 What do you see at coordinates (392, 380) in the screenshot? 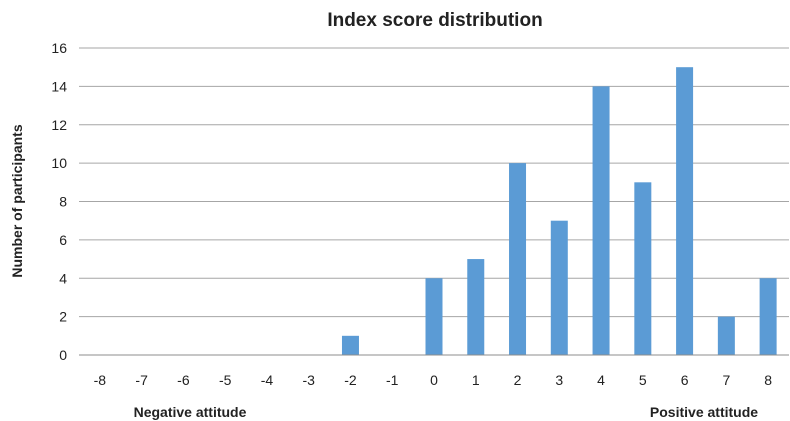
I see `x-tick-label: -1` at bounding box center [392, 380].